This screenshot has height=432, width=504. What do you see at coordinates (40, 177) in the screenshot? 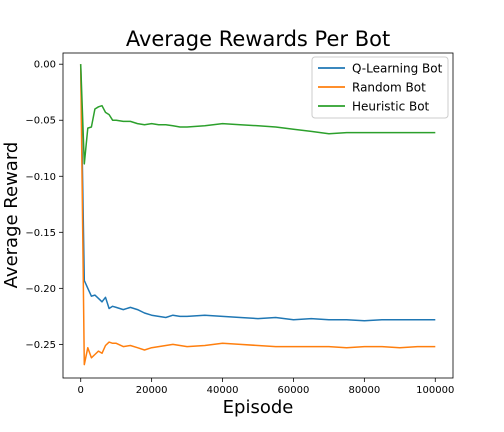
I see `y-tick-label: −0.10` at bounding box center [40, 177].